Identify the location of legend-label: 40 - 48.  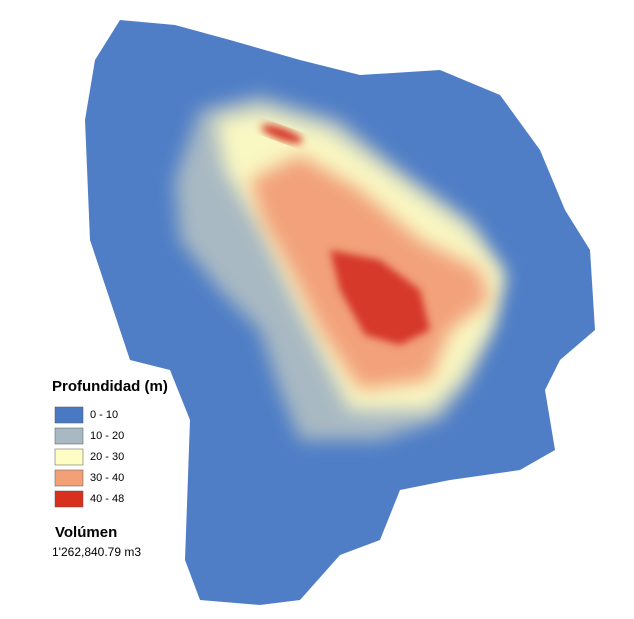
(107, 499).